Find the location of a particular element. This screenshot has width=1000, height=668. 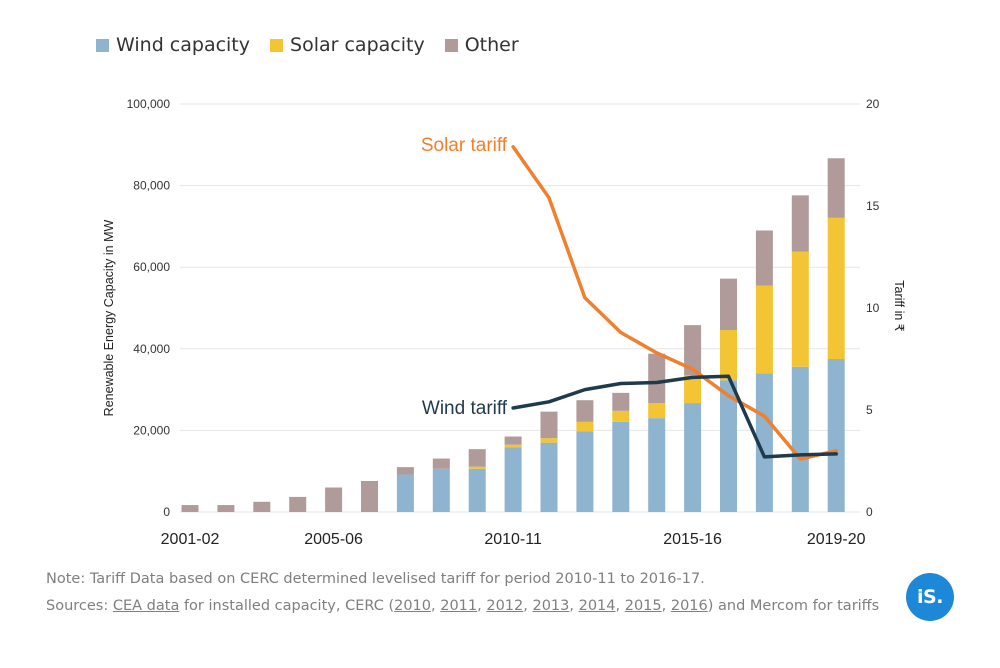

y-tick-label: 20,000 is located at coordinates (151, 430).